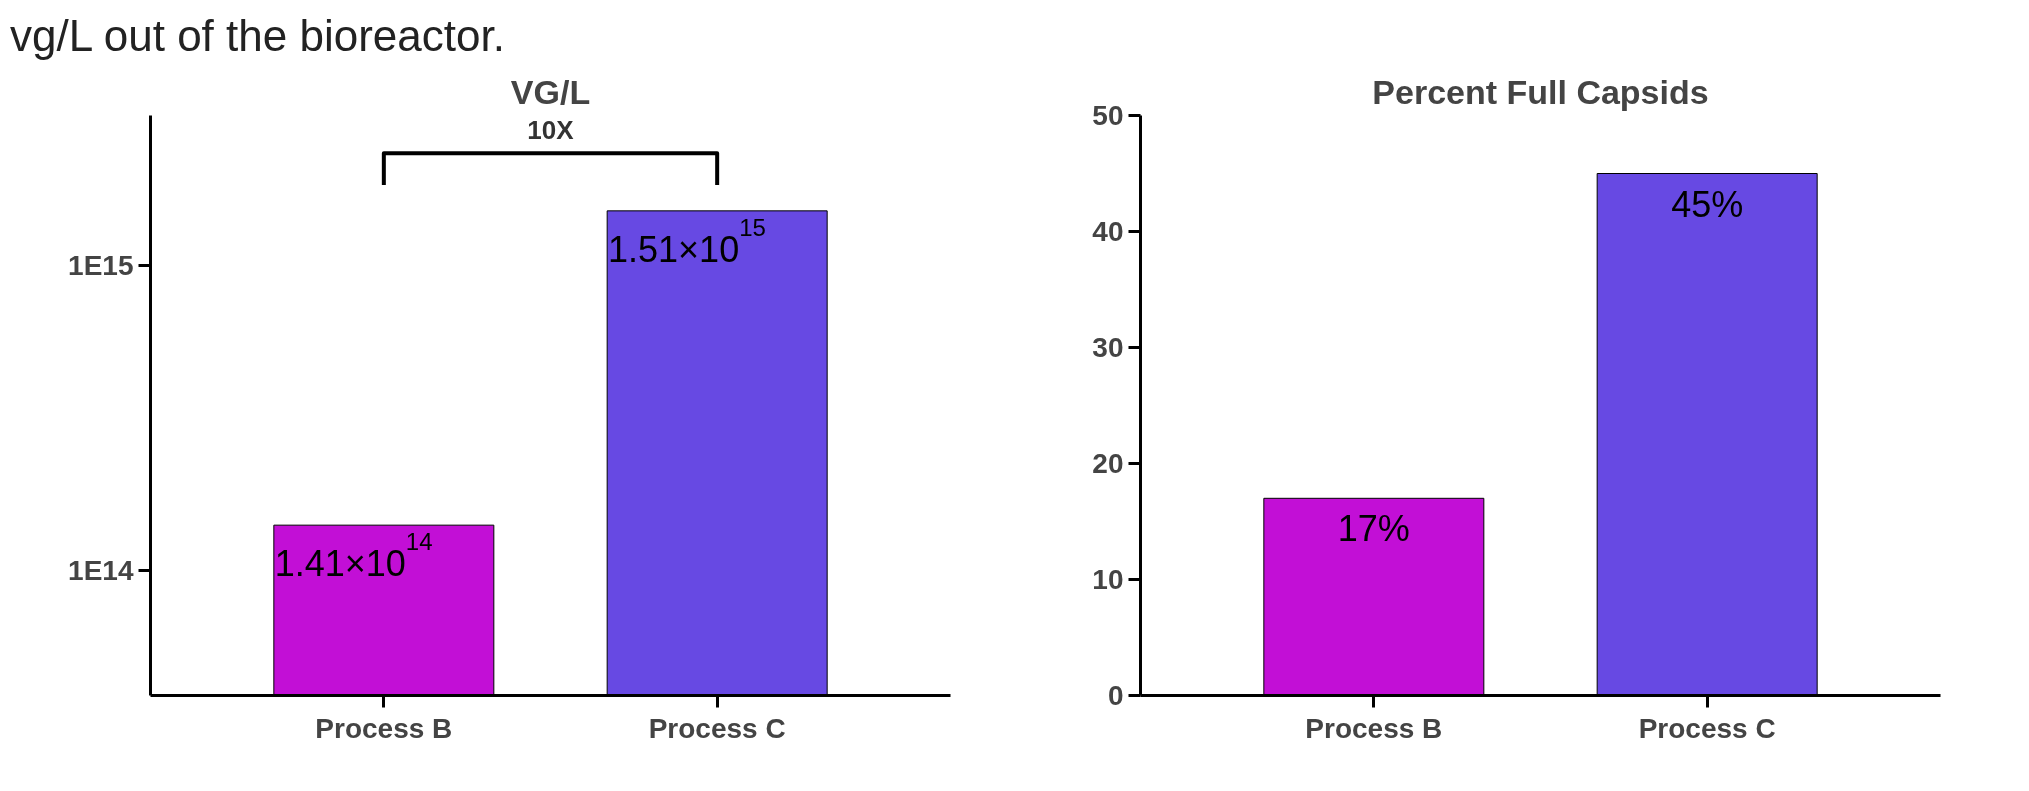  Describe the element at coordinates (1108, 579) in the screenshot. I see `y-tick-label: 10` at that location.